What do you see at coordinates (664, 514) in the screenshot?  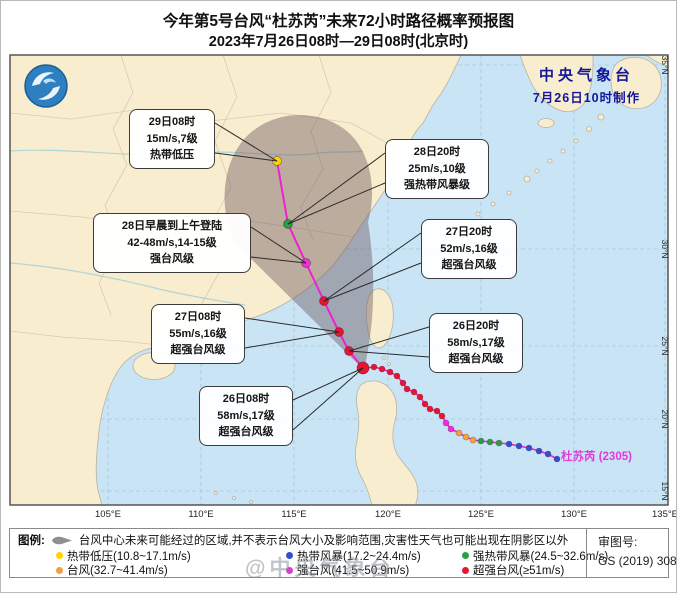 I see `lon-tick-label: 135°E` at bounding box center [664, 514].